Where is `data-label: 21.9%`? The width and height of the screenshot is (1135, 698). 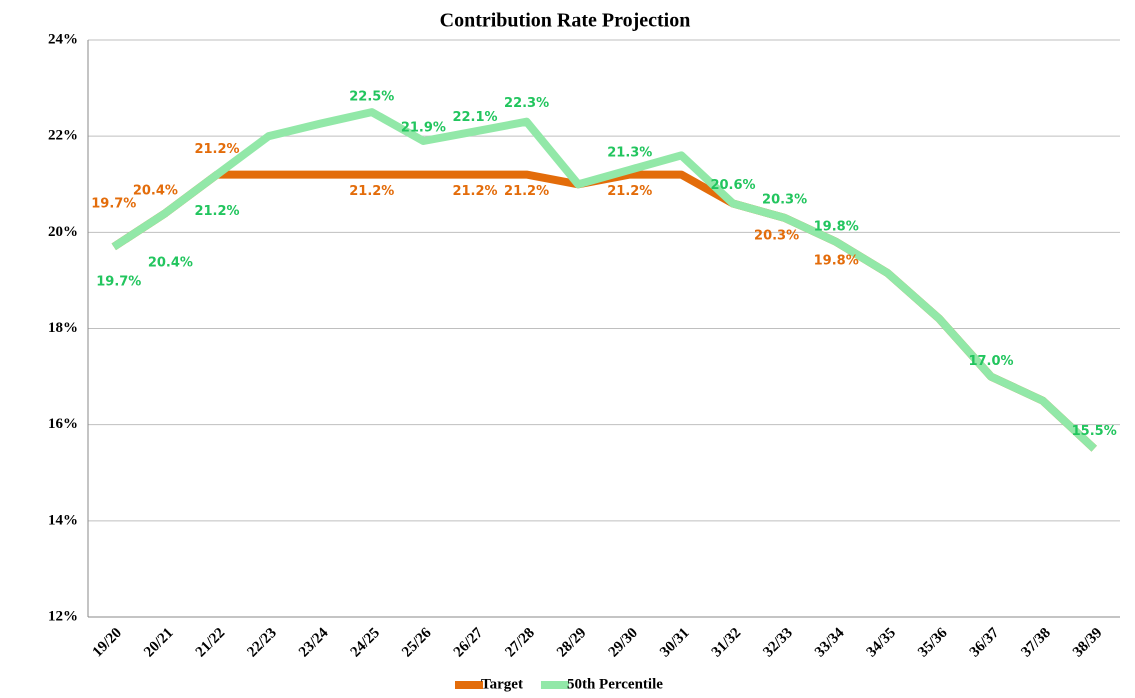 data-label: 21.9% is located at coordinates (423, 127).